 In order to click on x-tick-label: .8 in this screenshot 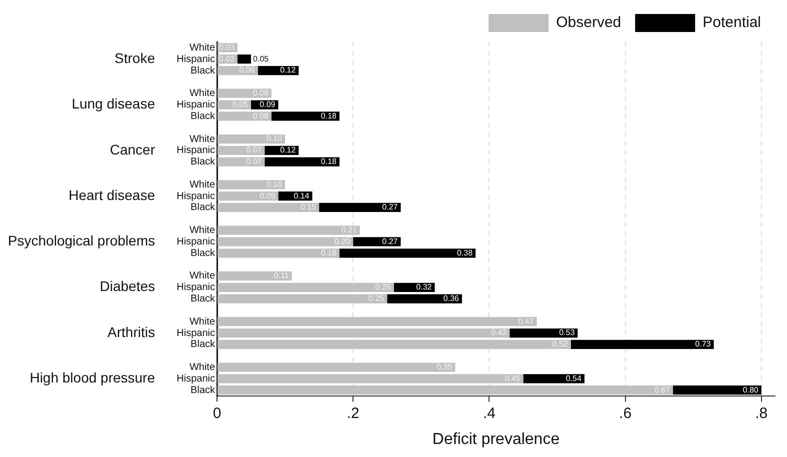, I will do `click(761, 413)`.